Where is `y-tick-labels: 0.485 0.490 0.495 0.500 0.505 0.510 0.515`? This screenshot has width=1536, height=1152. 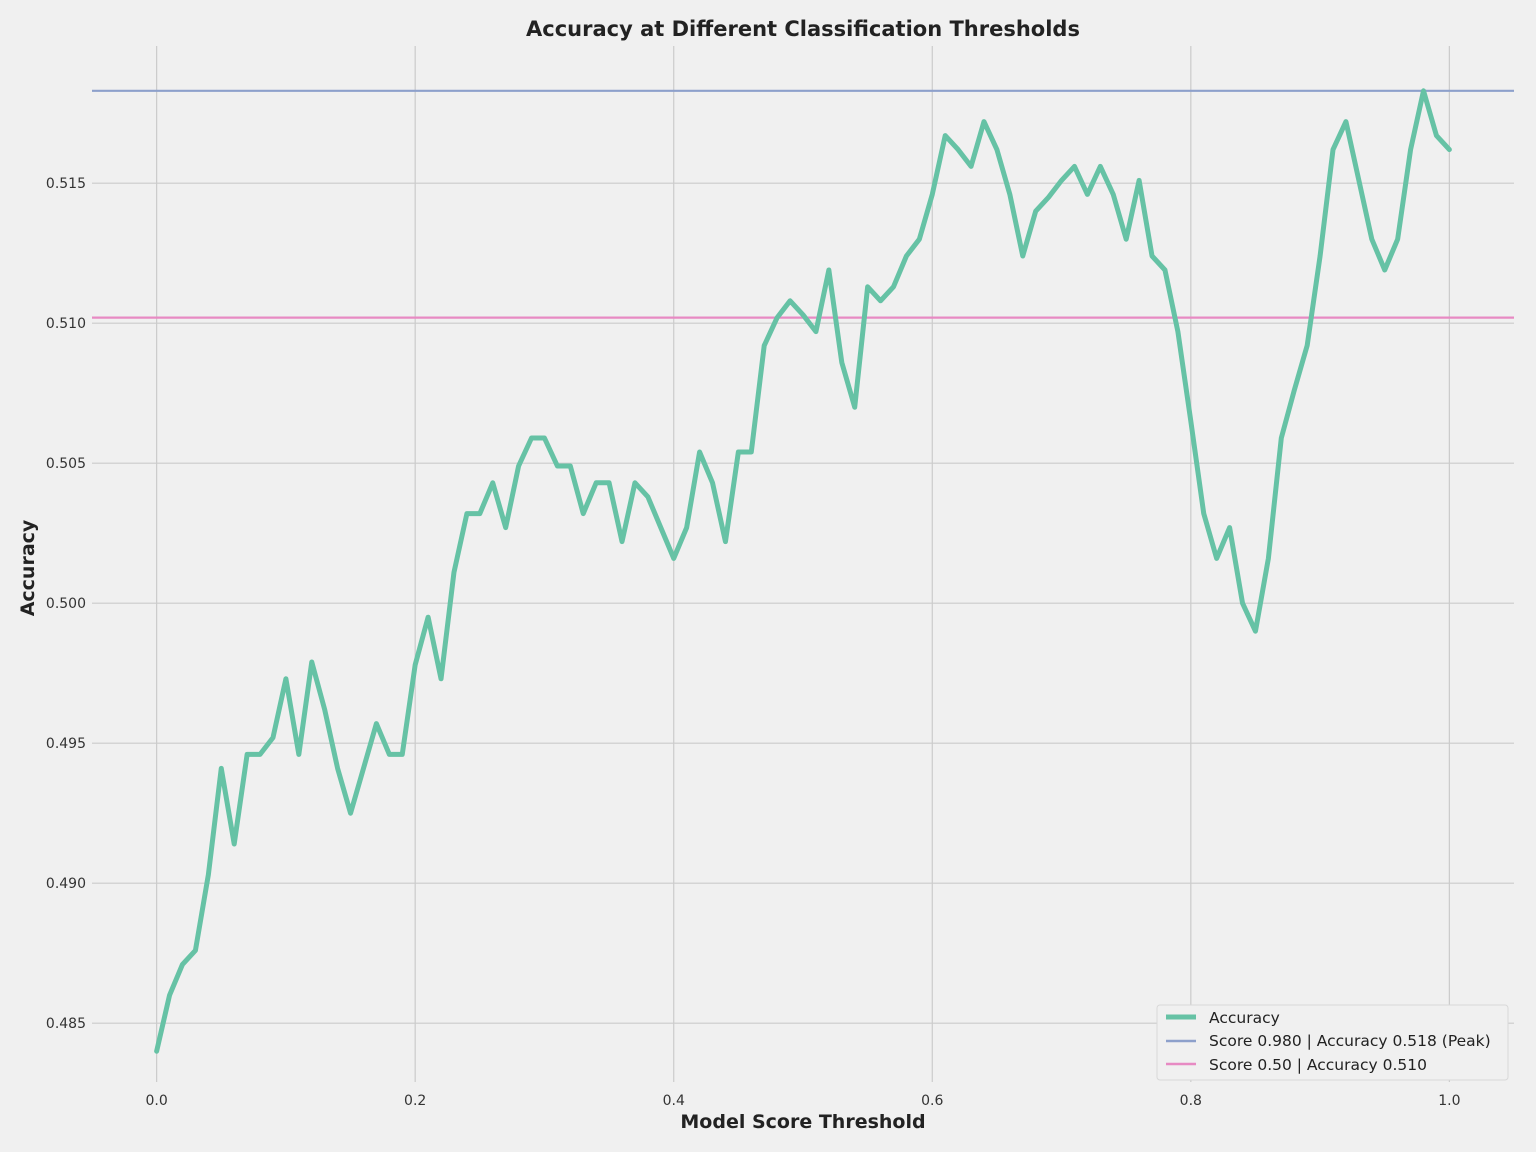 y-tick-labels: 0.485 0.490 0.495 0.500 0.505 0.510 0.515 is located at coordinates (66, 604).